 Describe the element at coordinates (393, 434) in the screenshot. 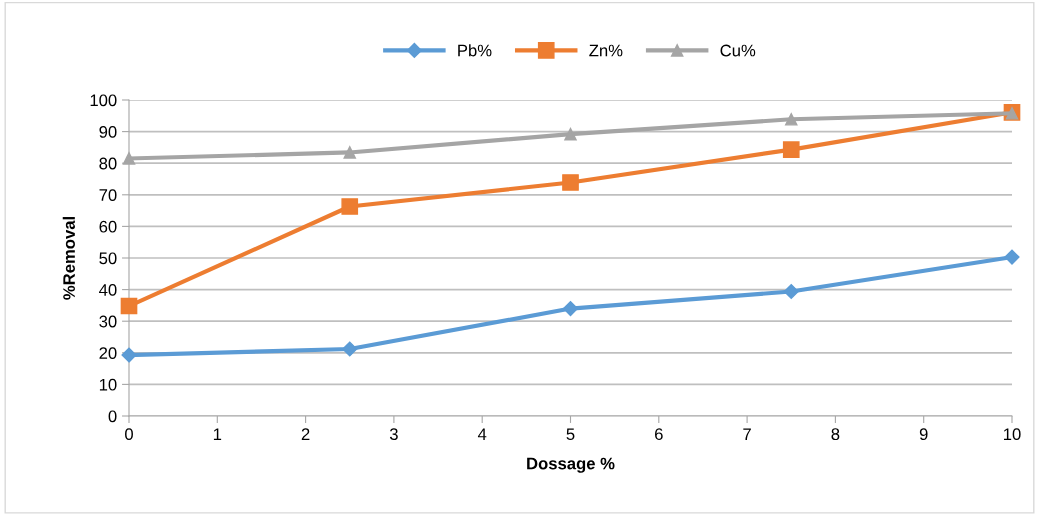

I see `x-tick-label: 3` at that location.